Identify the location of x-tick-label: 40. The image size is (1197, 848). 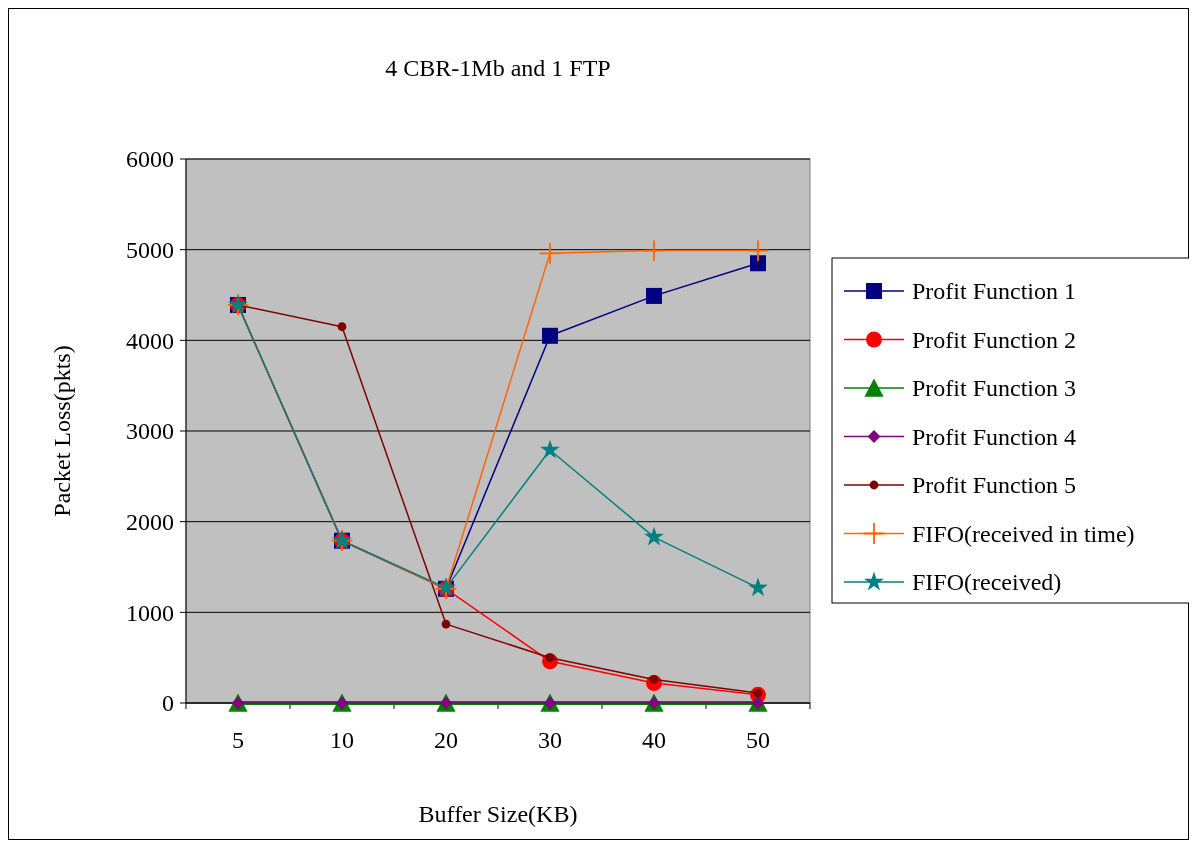
(654, 740).